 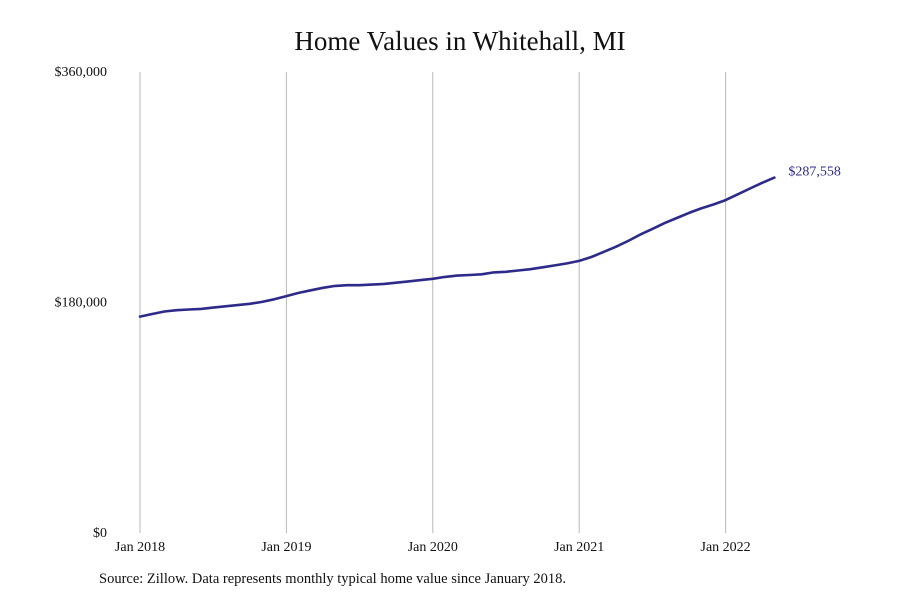 What do you see at coordinates (100, 533) in the screenshot?
I see `y-tick-label: $0` at bounding box center [100, 533].